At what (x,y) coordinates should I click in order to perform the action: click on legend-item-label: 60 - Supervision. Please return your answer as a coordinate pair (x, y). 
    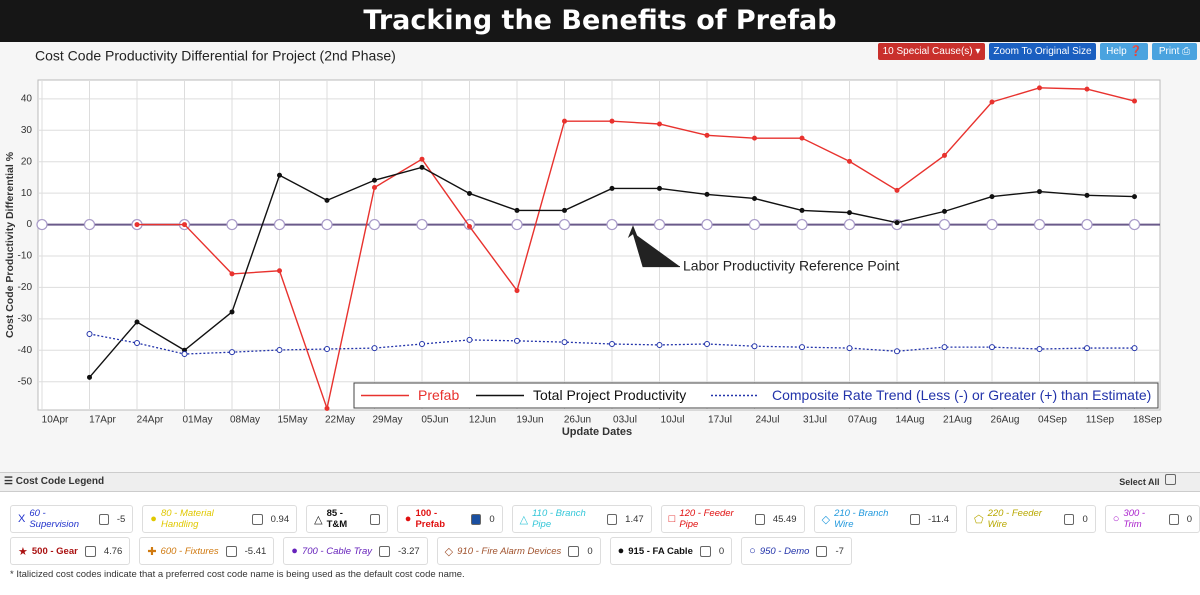
    Looking at the image, I should click on (54, 519).